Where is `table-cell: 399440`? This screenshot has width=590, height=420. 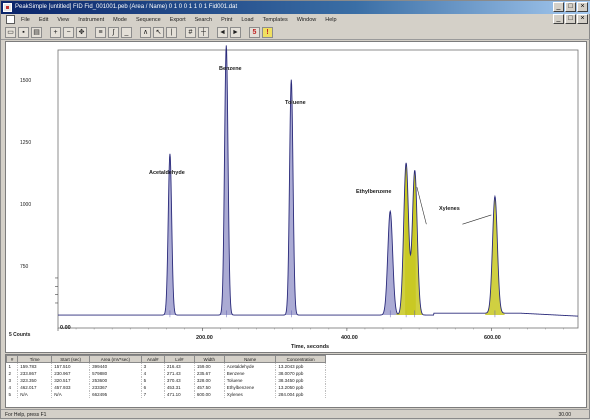
table-cell: 399440 is located at coordinates (115, 366).